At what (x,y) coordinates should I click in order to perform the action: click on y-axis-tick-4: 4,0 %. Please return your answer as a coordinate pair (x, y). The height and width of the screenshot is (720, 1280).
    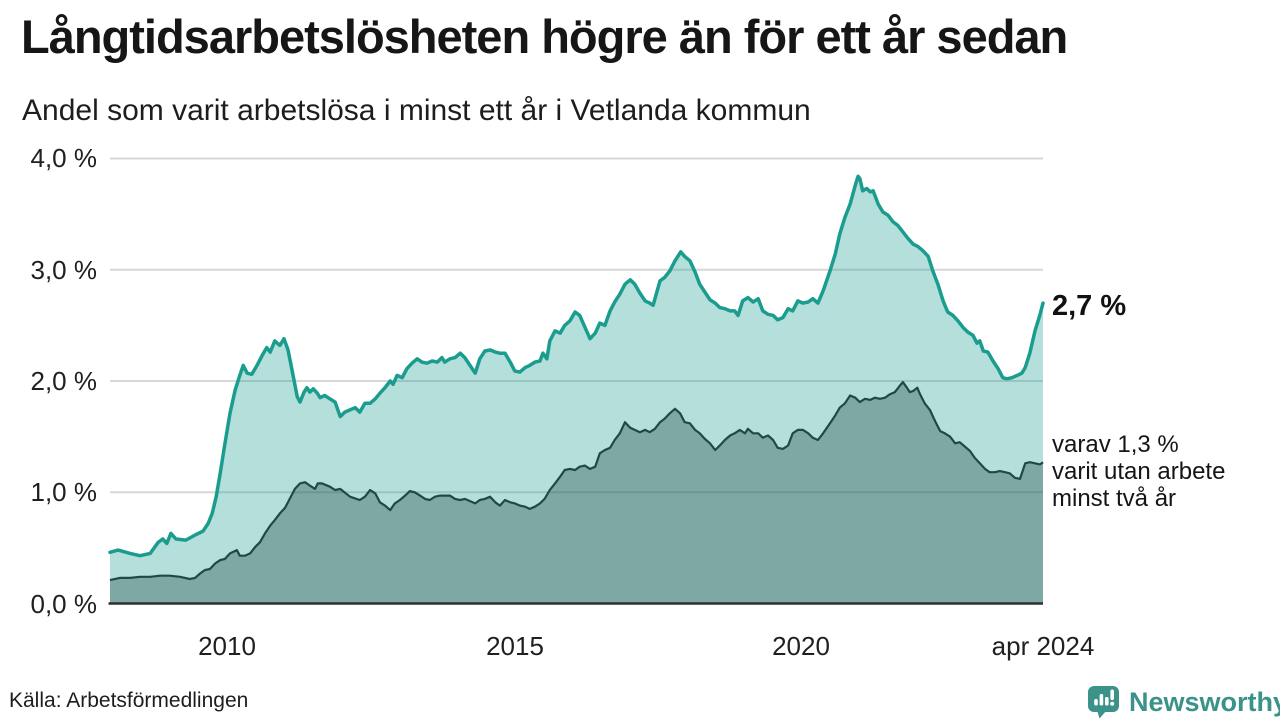
    Looking at the image, I should click on (64, 158).